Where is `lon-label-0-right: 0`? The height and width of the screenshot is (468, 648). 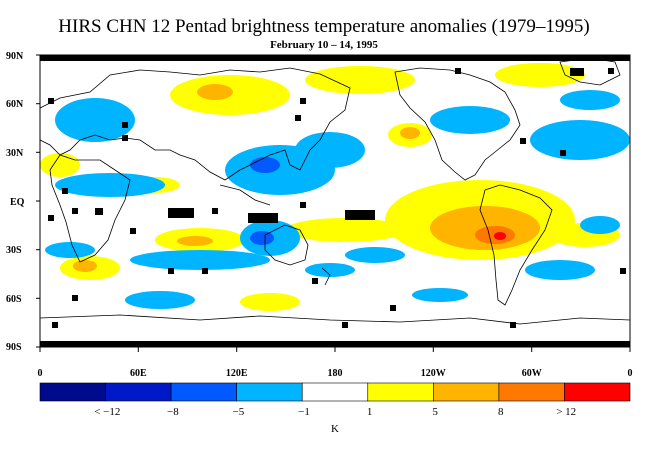 lon-label-0-right: 0 is located at coordinates (630, 373).